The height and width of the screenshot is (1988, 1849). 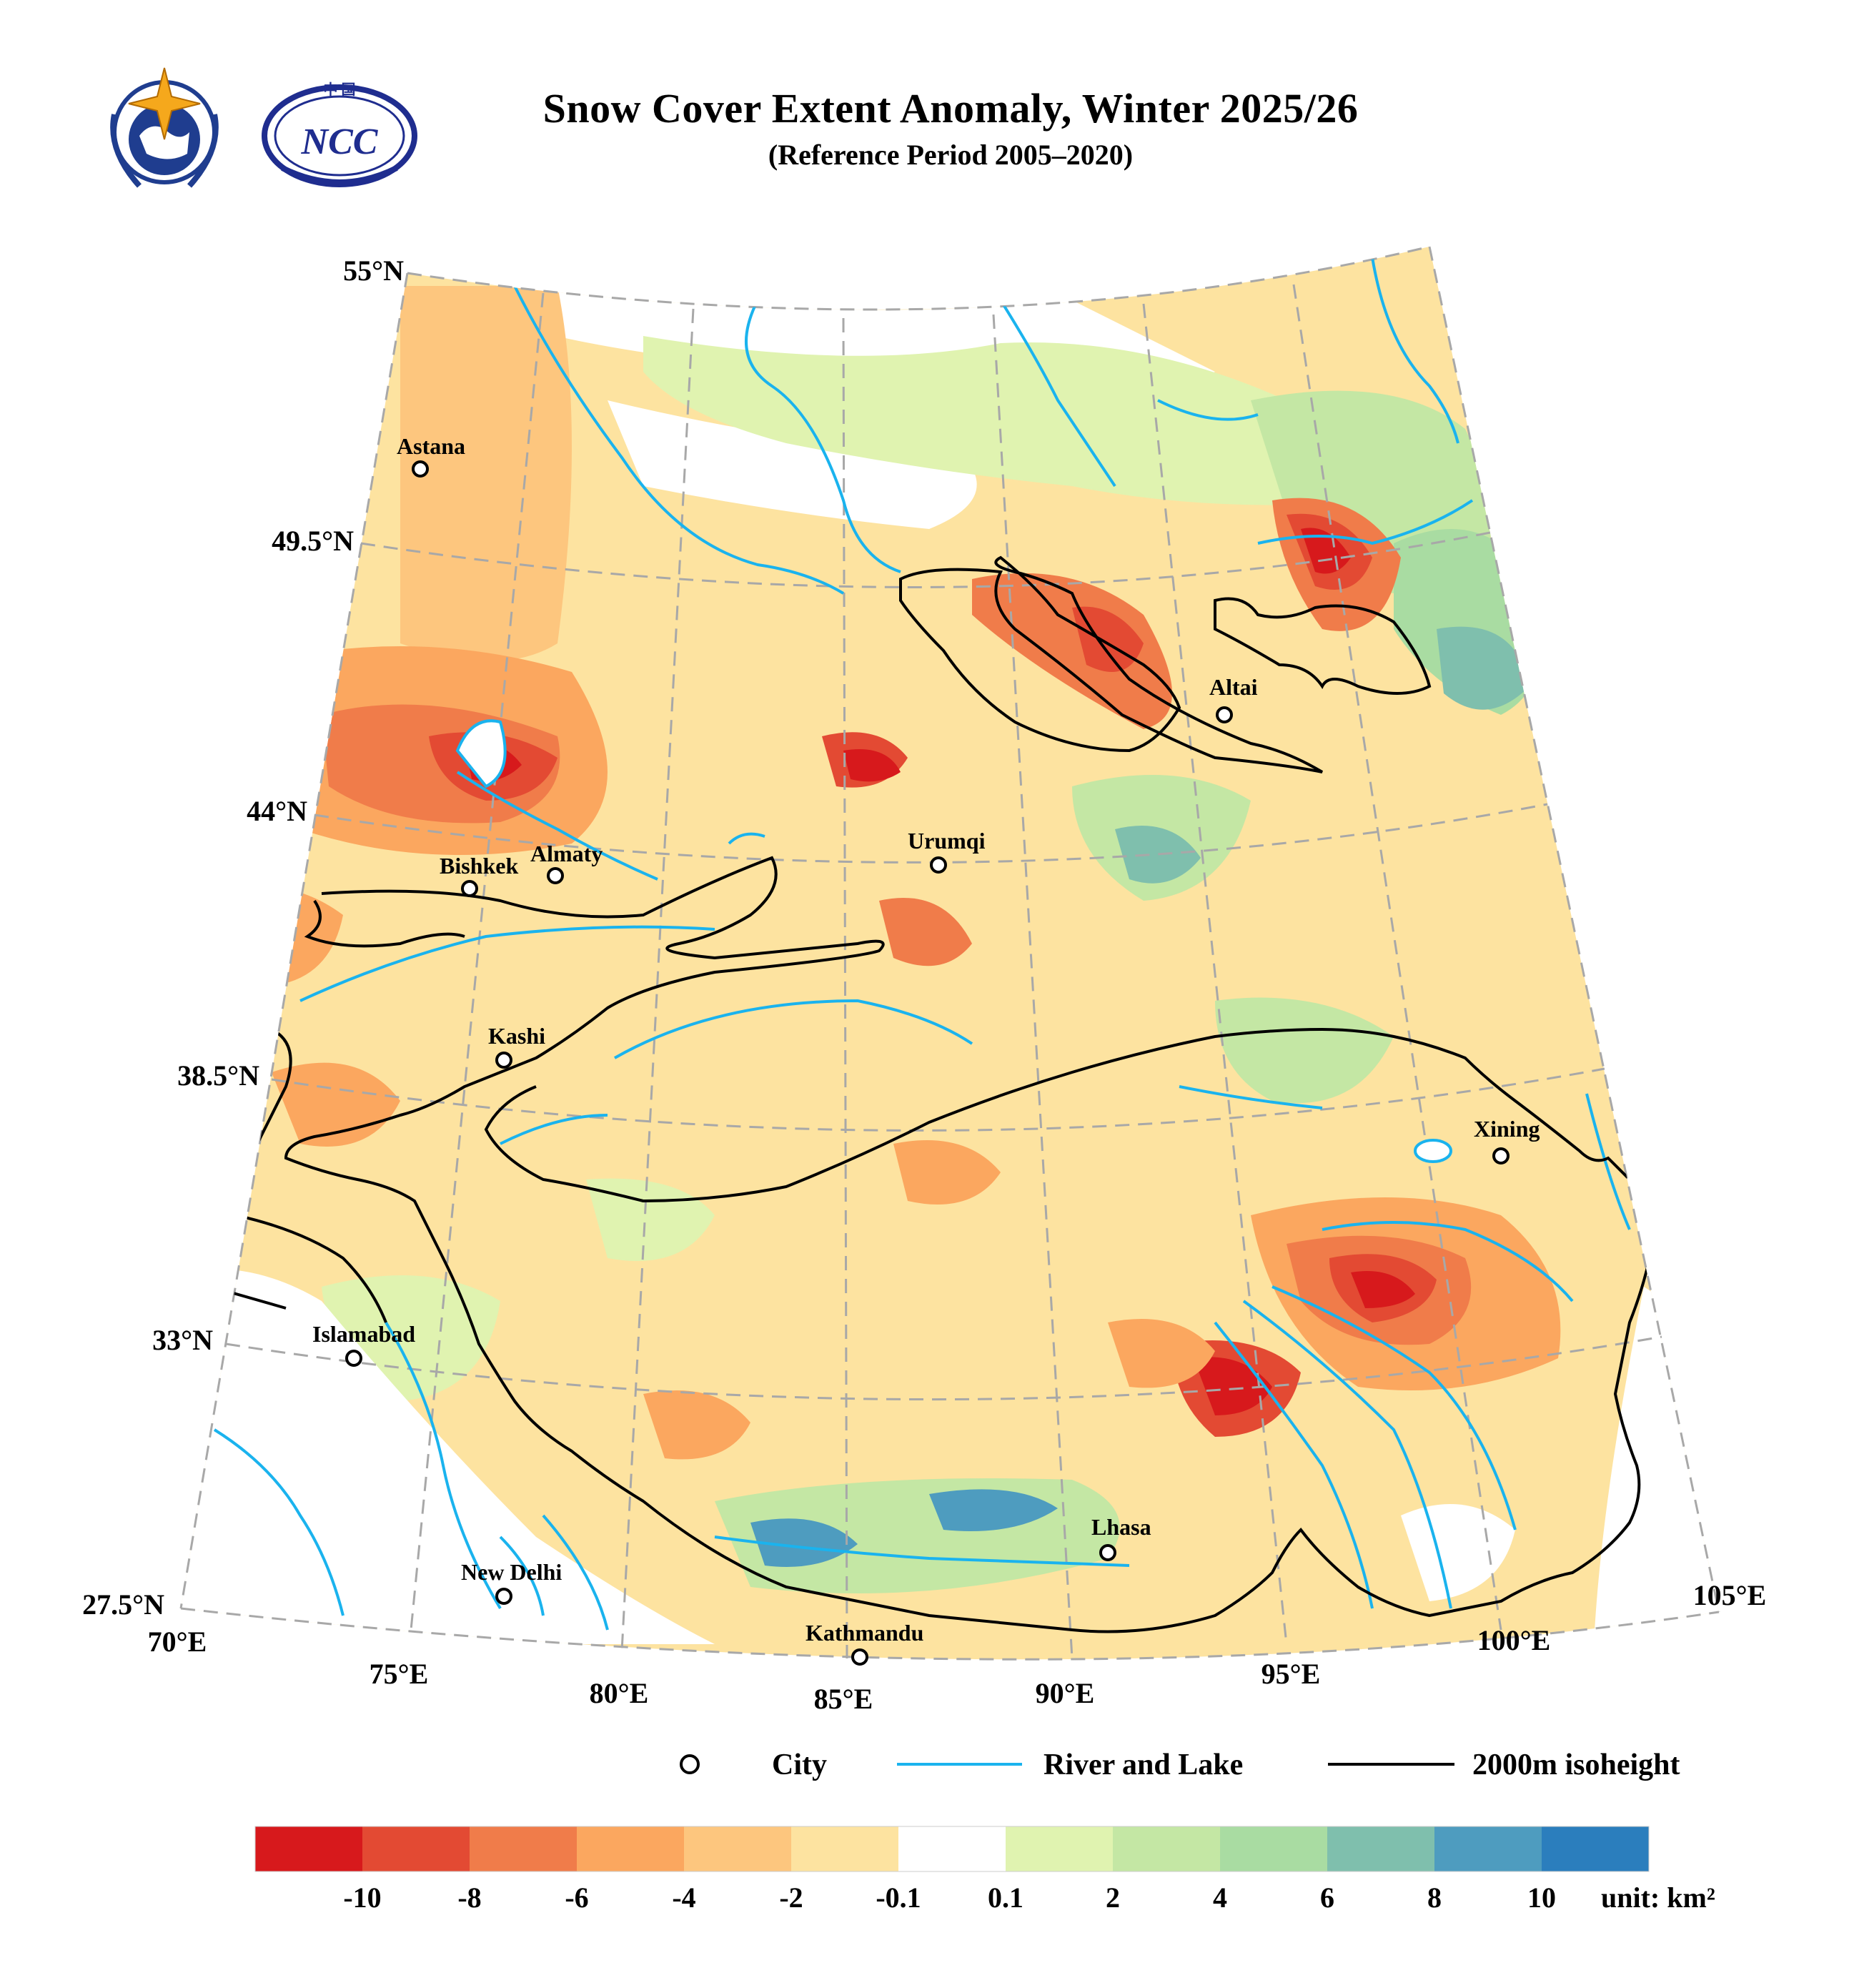 What do you see at coordinates (443, 1466) in the screenshot?
I see `river-indus` at bounding box center [443, 1466].